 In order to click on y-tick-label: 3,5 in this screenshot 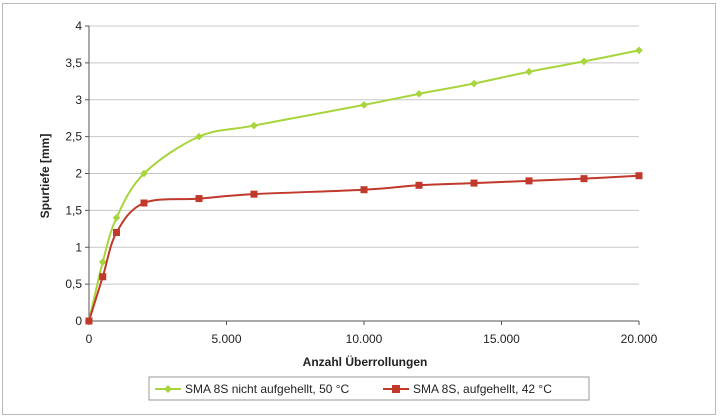, I will do `click(73, 63)`.